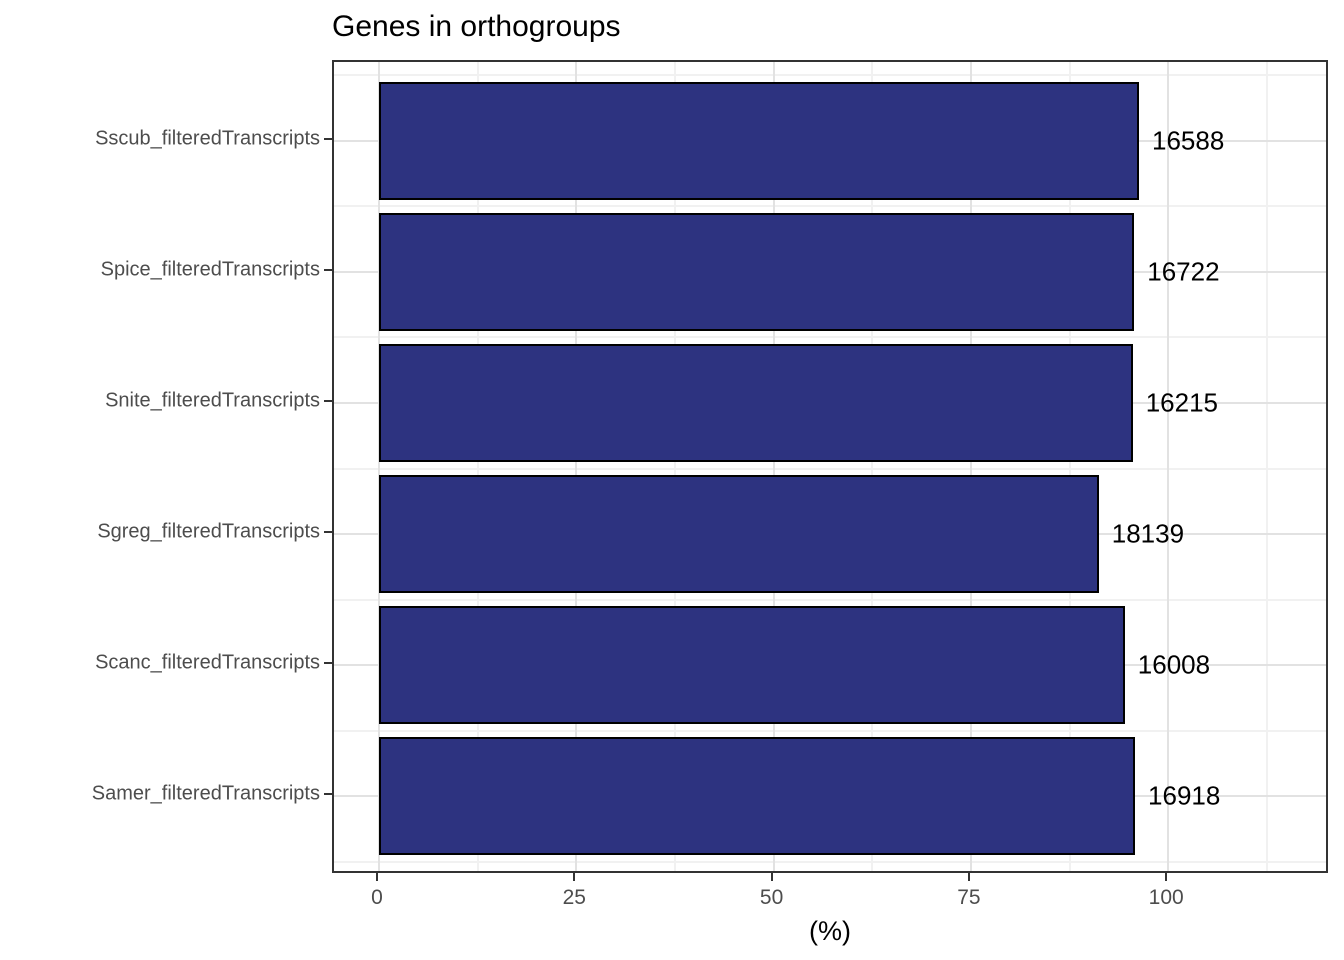  Describe the element at coordinates (1184, 795) in the screenshot. I see `bar-value-label: 16918` at that location.